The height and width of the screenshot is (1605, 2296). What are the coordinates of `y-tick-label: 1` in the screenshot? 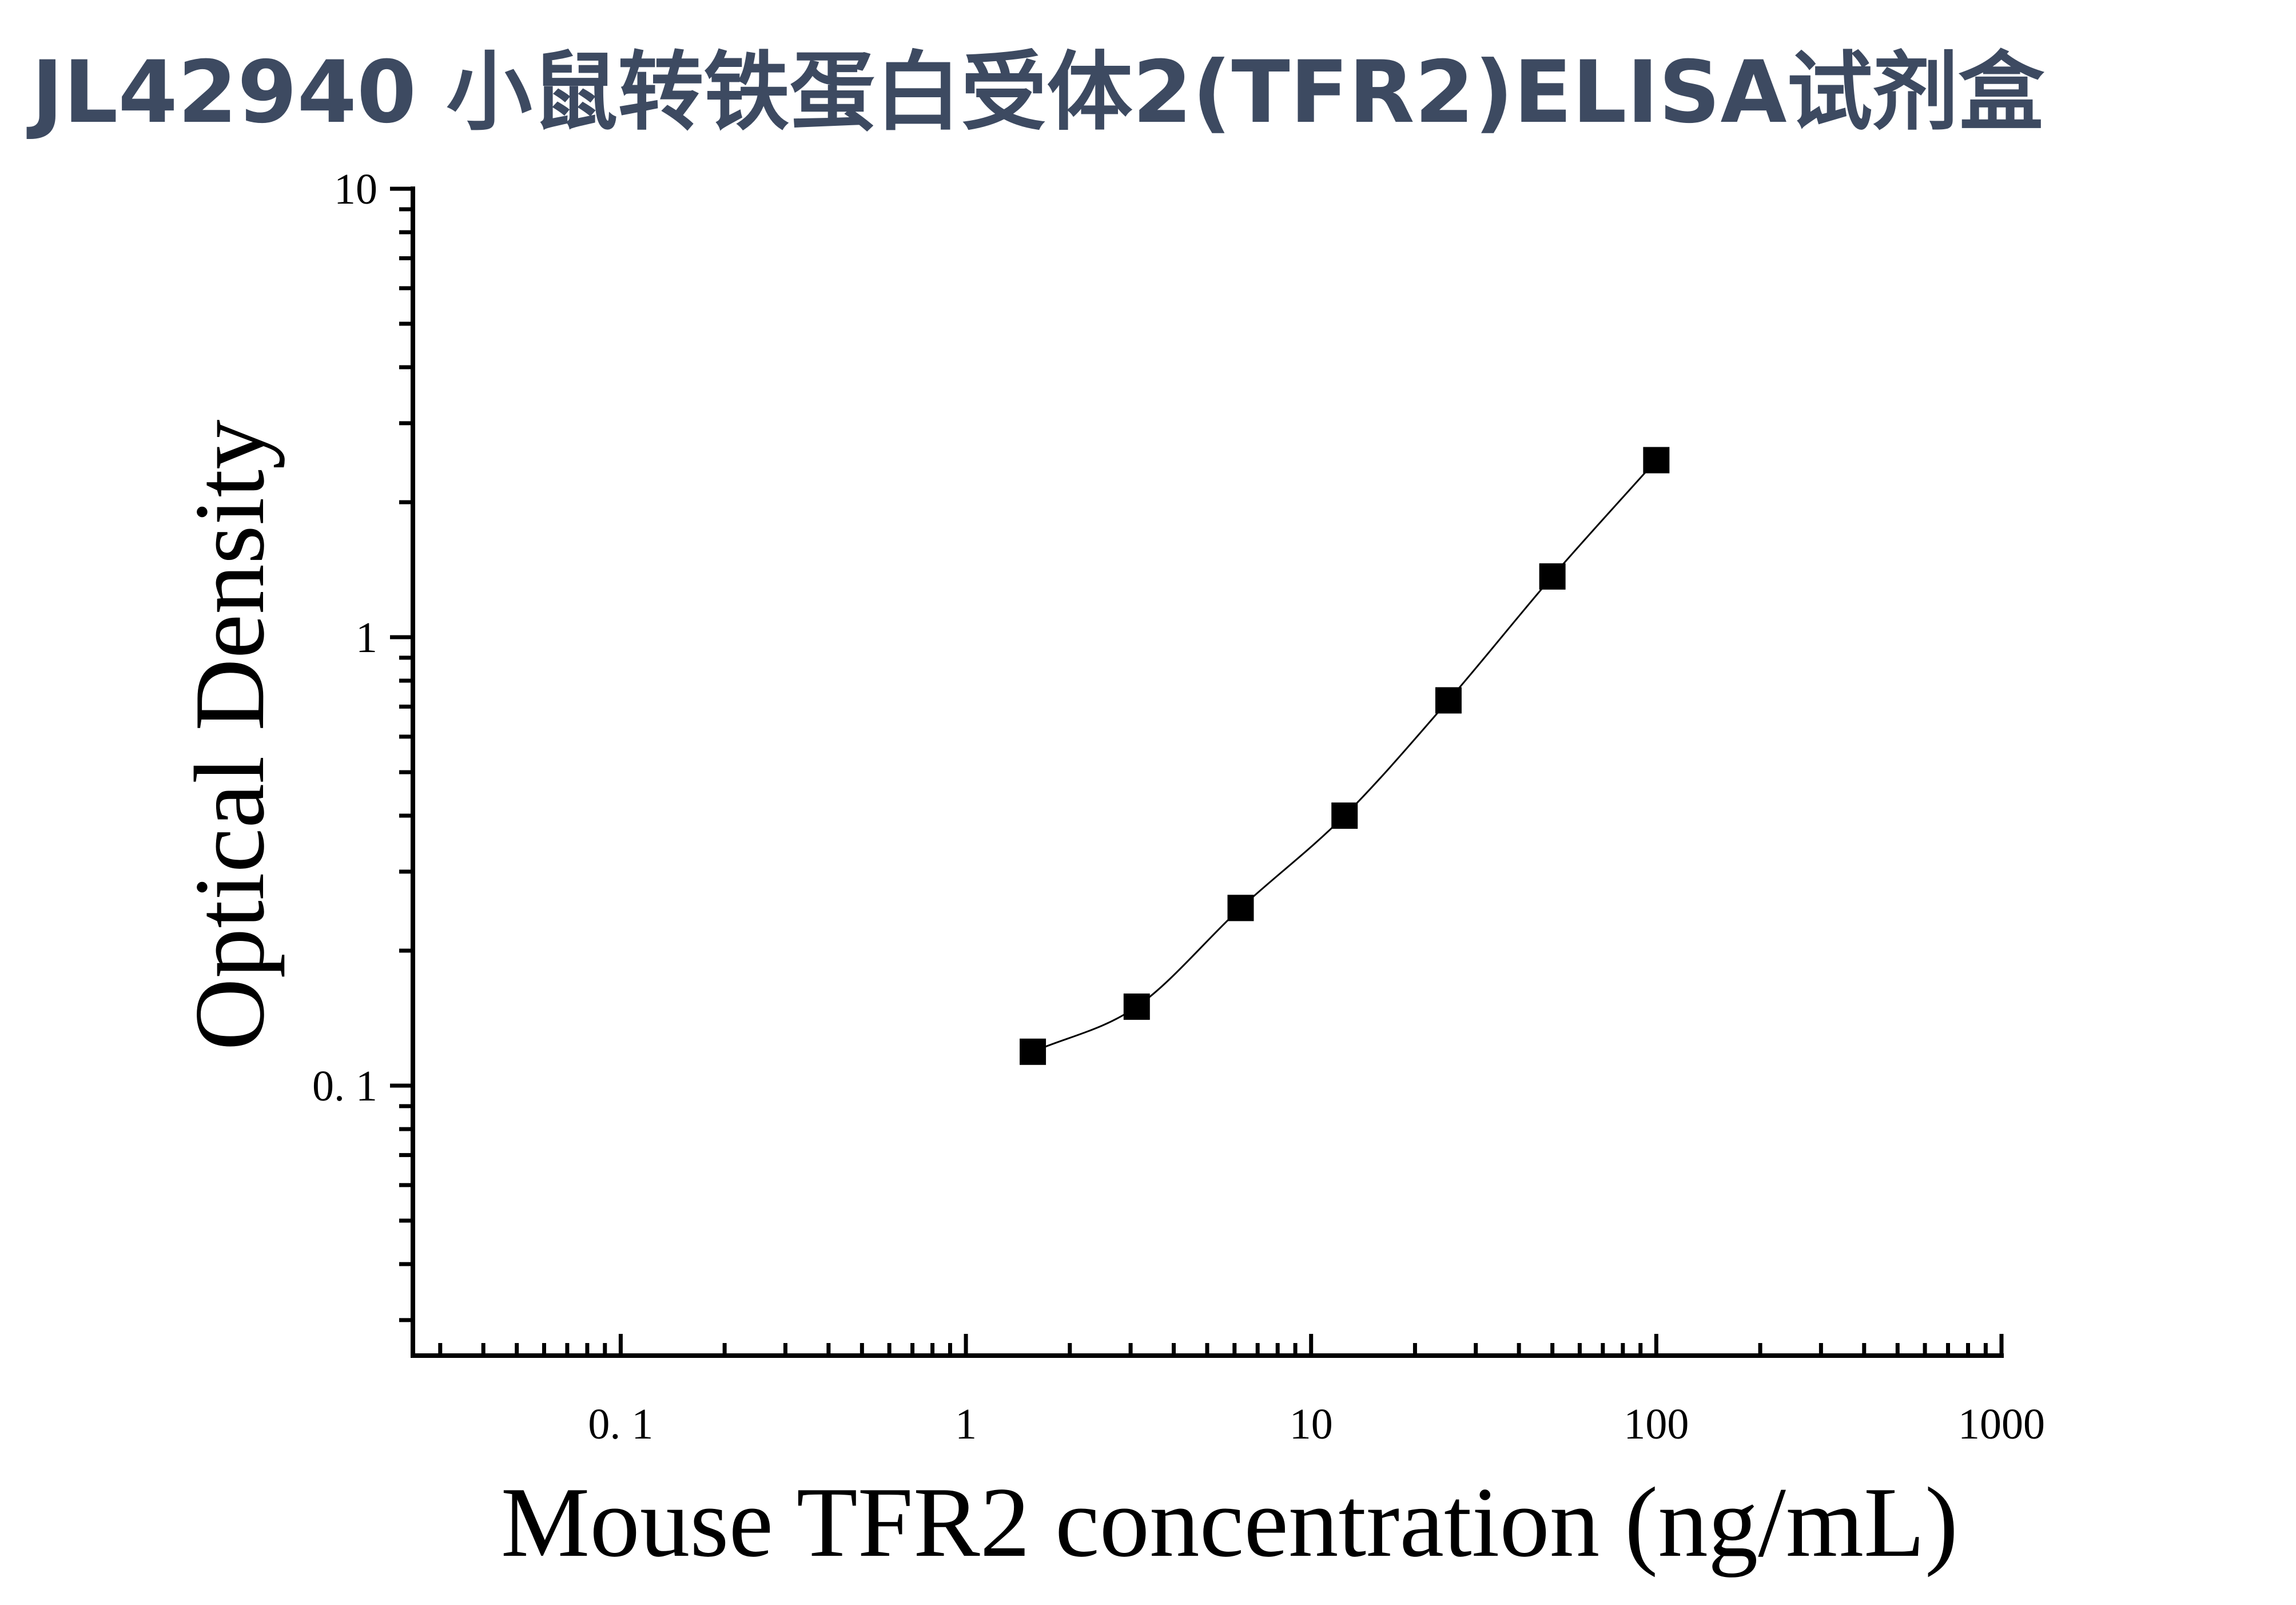 It's located at (366, 638).